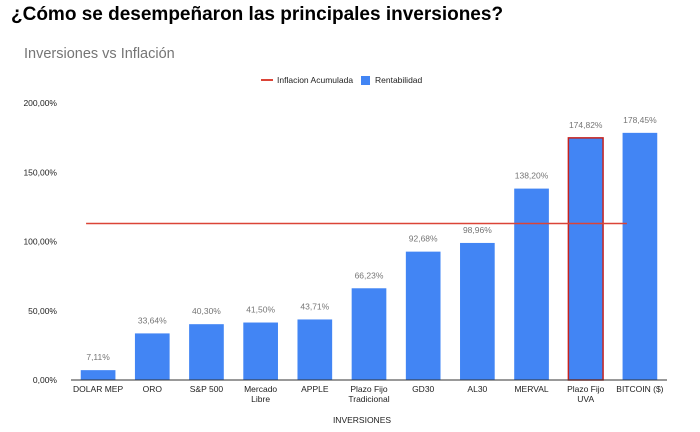 The height and width of the screenshot is (432, 700). What do you see at coordinates (206, 311) in the screenshot?
I see `bar-value-label: 40,30%` at bounding box center [206, 311].